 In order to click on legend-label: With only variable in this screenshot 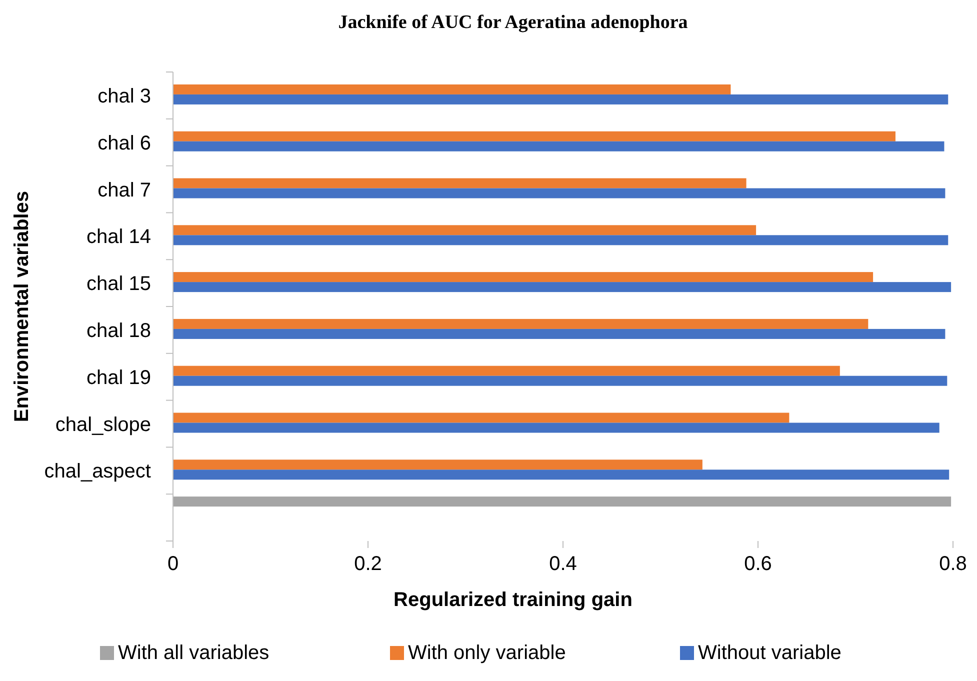, I will do `click(487, 653)`.